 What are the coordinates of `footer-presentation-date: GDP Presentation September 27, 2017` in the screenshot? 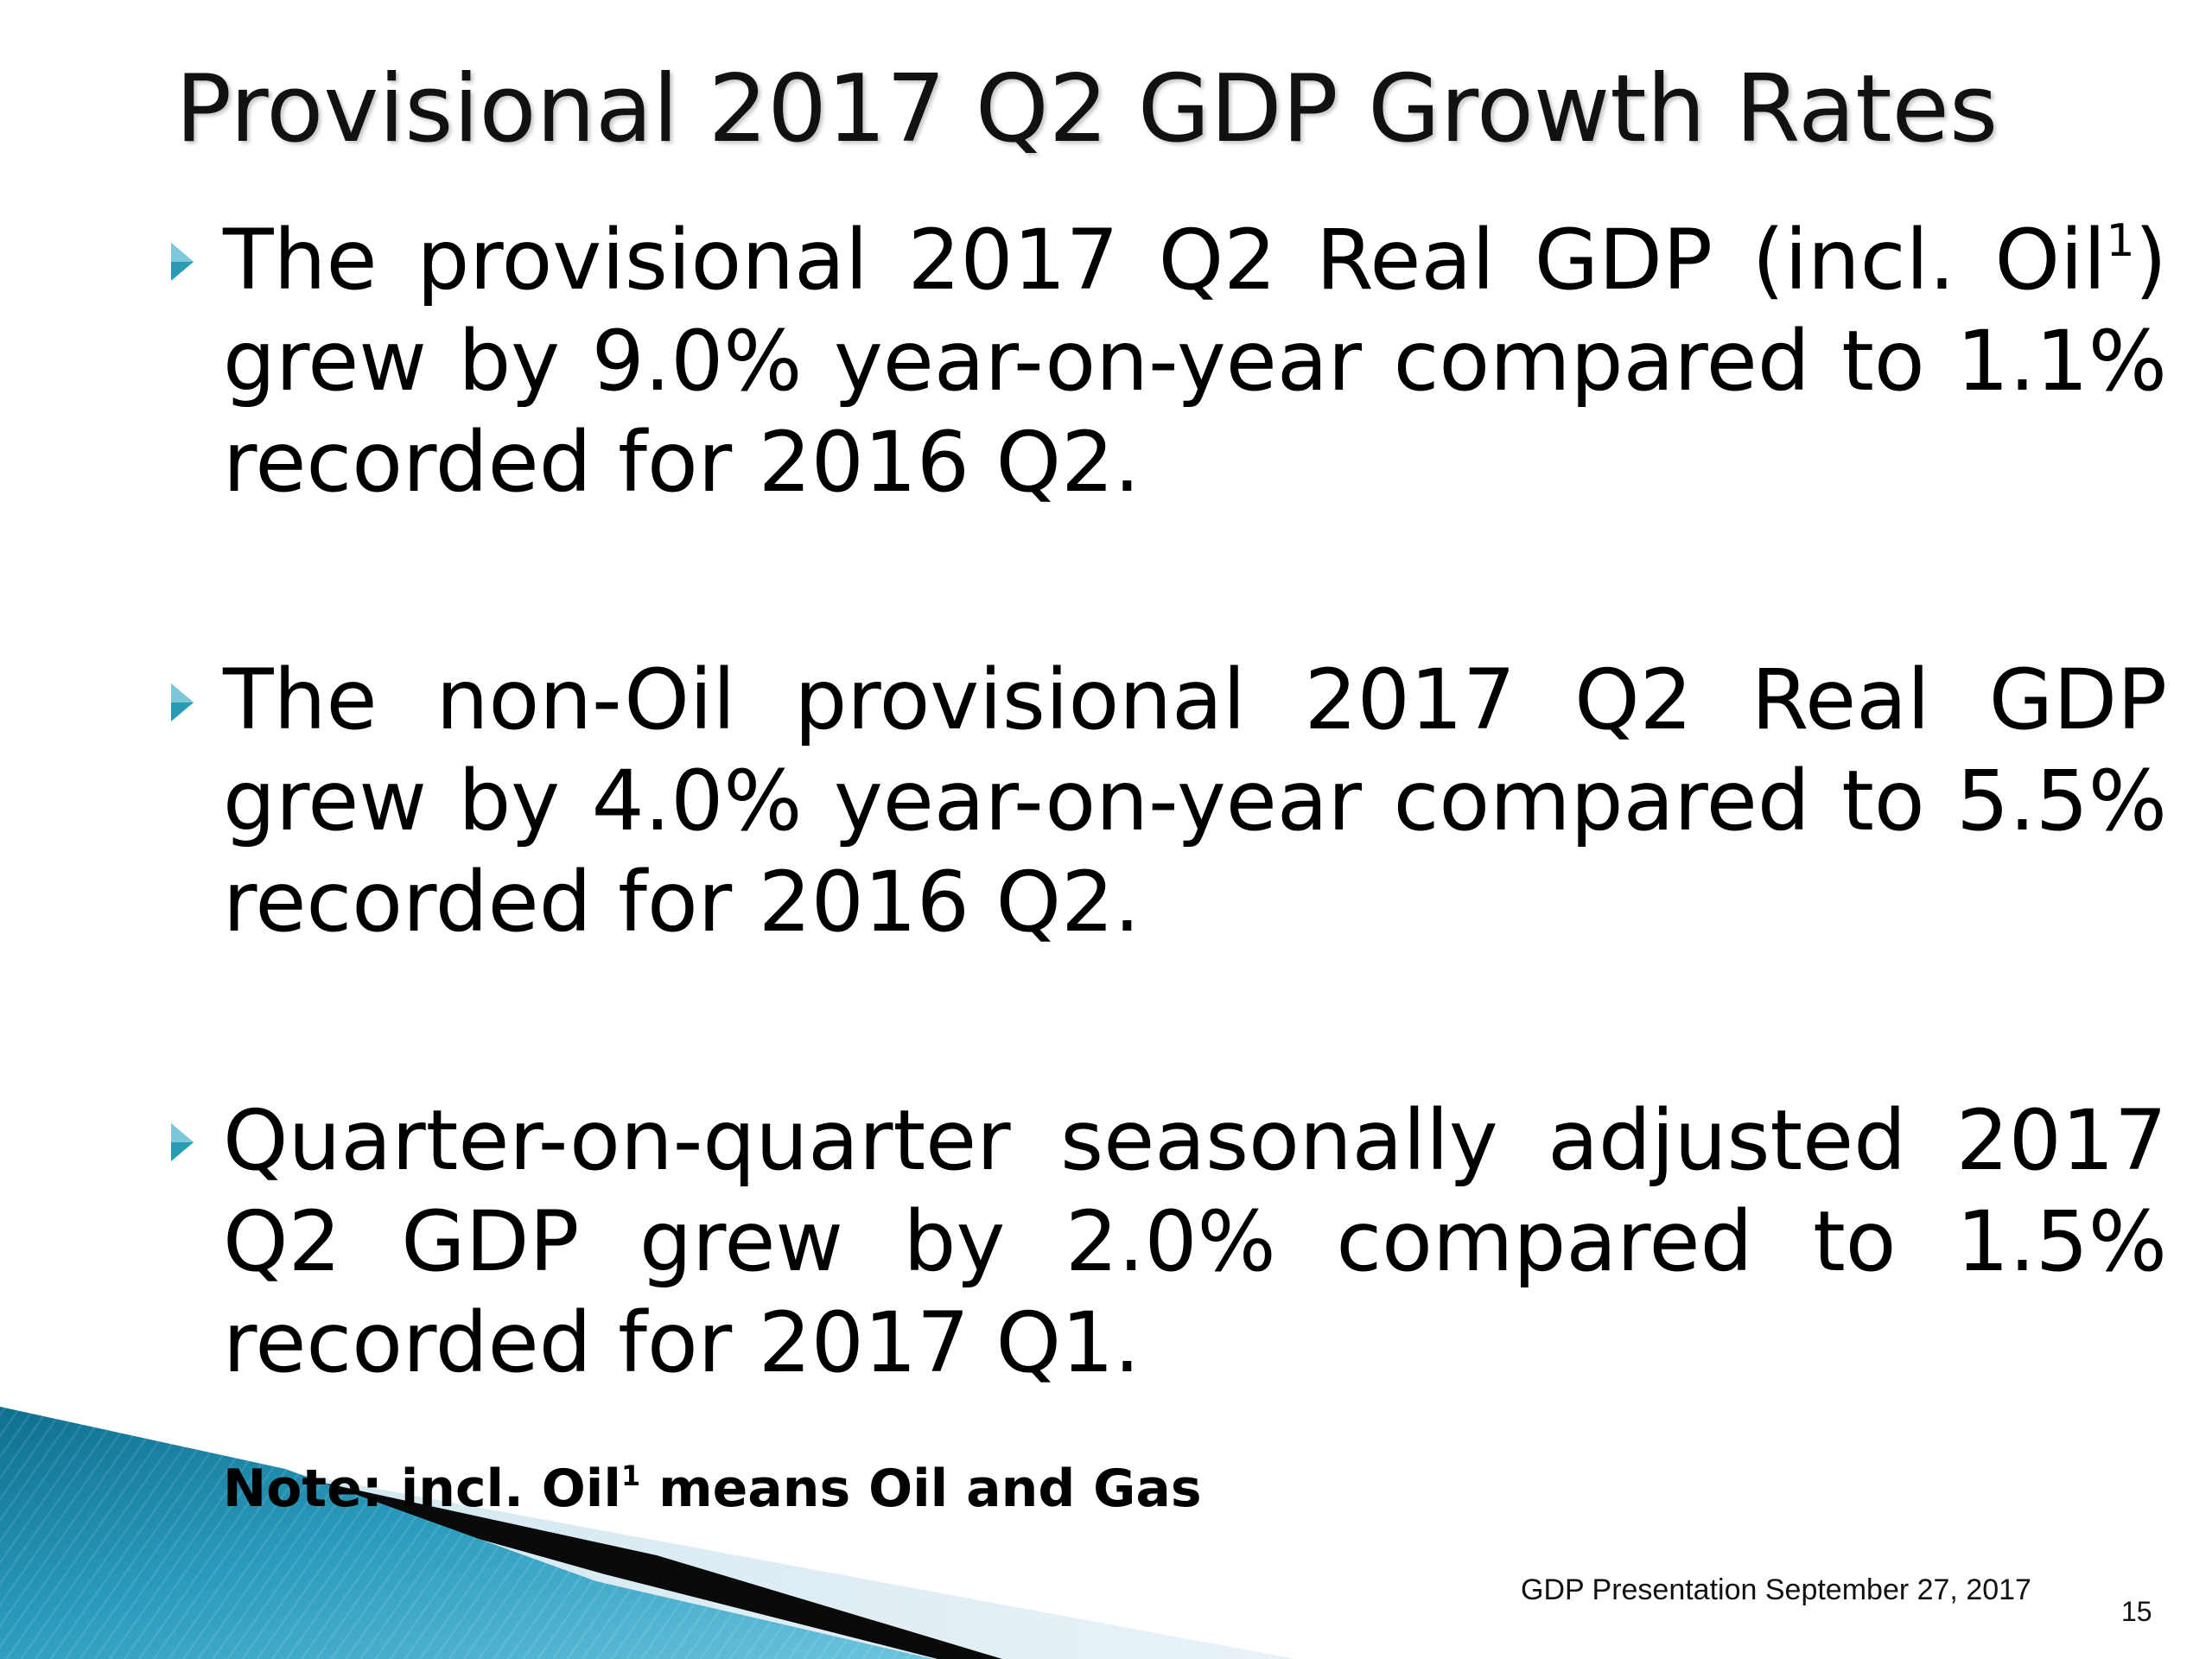 It's located at (1776, 1589).